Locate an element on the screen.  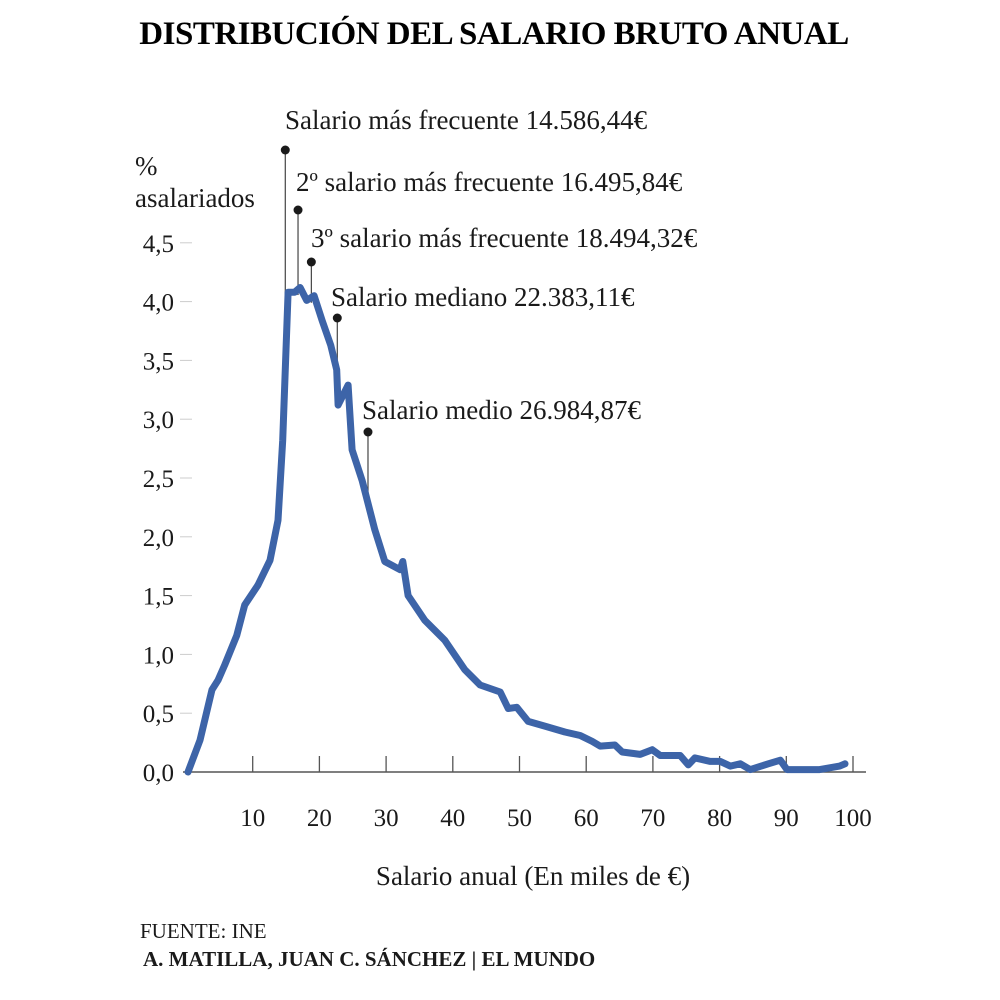
y-tick-label: 3,0 is located at coordinates (158, 420).